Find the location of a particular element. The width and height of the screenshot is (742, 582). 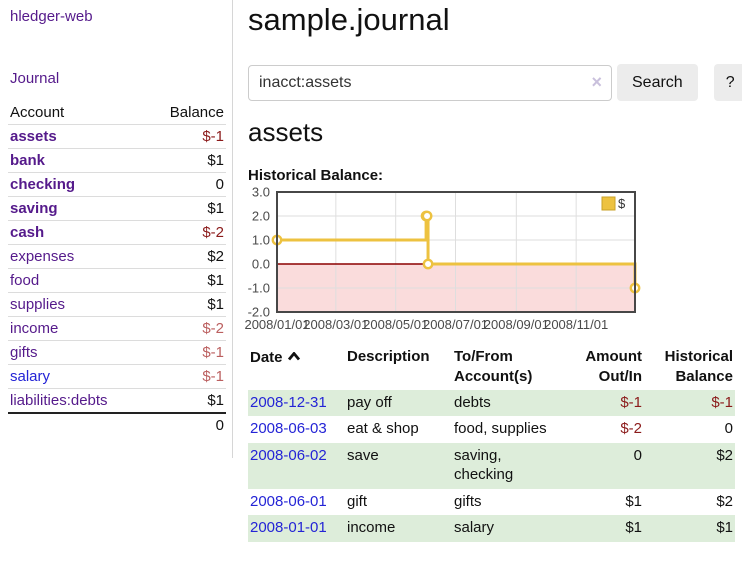

chart-y-tick-label: 1.0 is located at coordinates (261, 240).